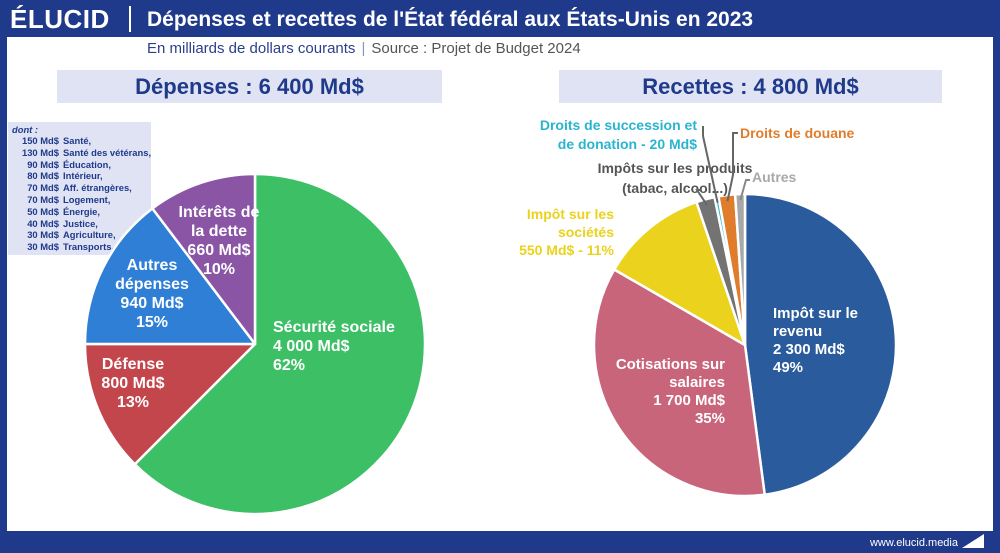 Image resolution: width=1000 pixels, height=553 pixels. I want to click on pie-slice-interets, so click(204, 259).